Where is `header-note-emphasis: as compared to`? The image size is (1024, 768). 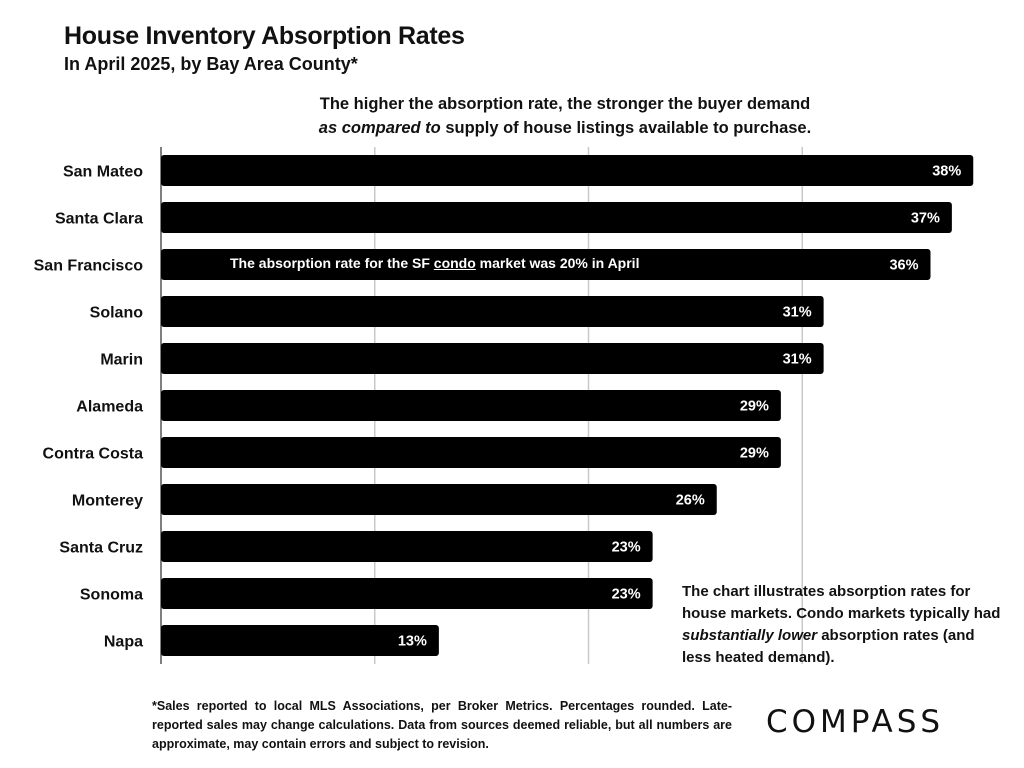 header-note-emphasis: as compared to is located at coordinates (379, 128).